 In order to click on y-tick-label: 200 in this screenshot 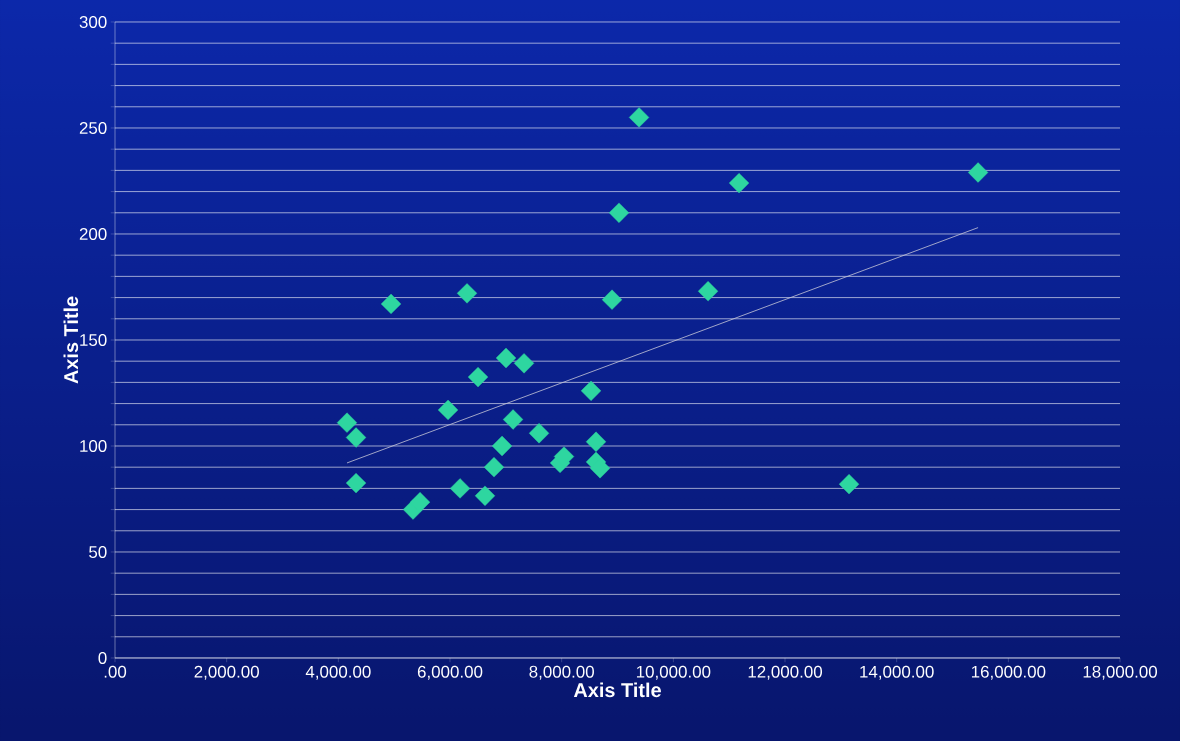, I will do `click(93, 233)`.